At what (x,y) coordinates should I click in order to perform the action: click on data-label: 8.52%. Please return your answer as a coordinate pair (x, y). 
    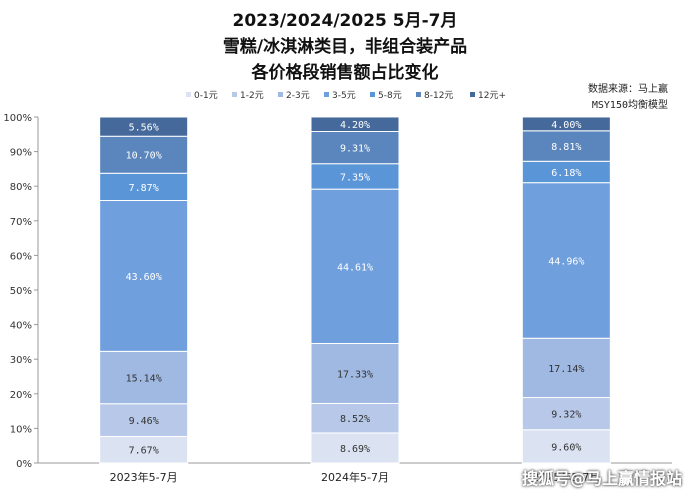
    Looking at the image, I should click on (355, 419).